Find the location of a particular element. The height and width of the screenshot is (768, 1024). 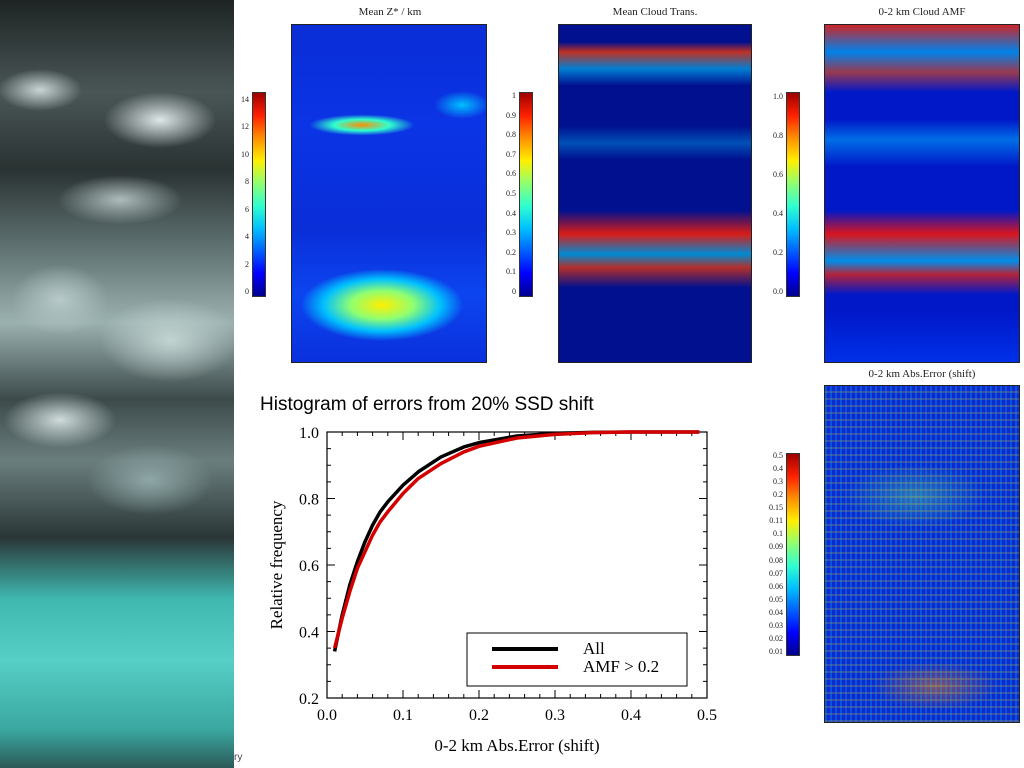

chart-title: Histogram of errors from 20% SSD shift is located at coordinates (427, 404).